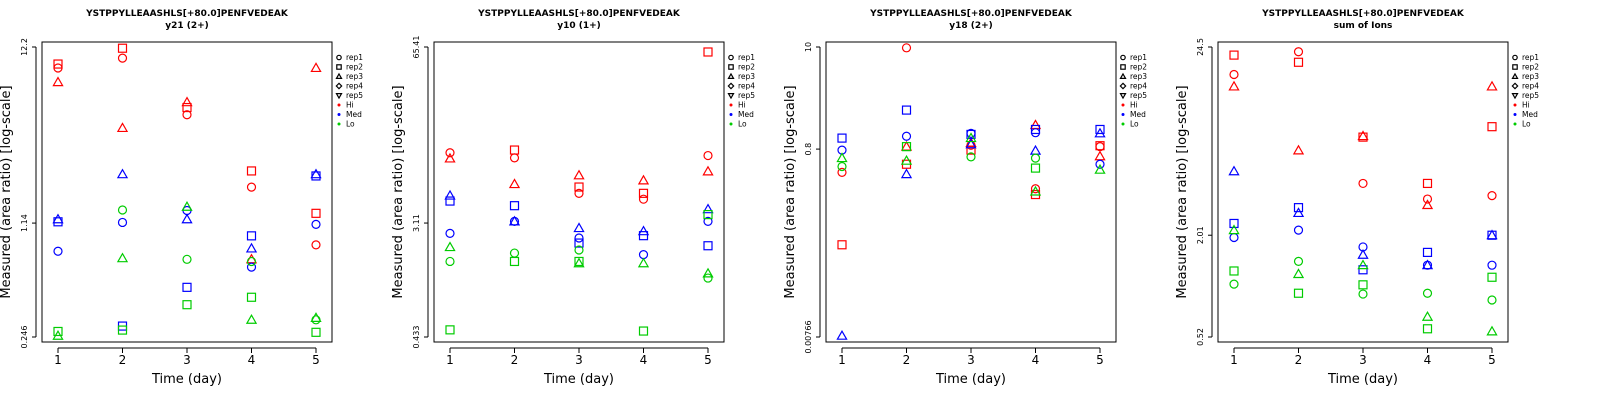 Image resolution: width=1600 pixels, height=400 pixels. I want to click on circle-icon, so click(1515, 57).